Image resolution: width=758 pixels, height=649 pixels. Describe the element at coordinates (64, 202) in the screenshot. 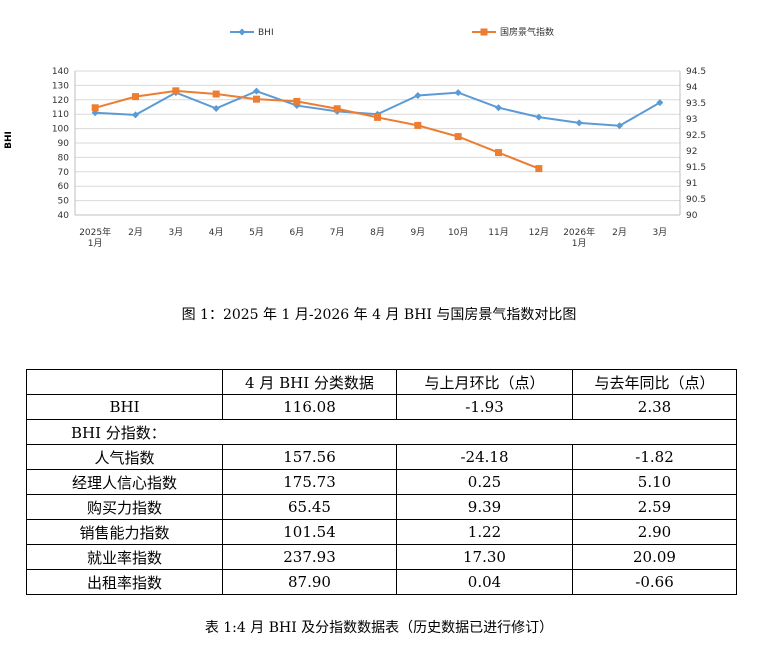

I see `left-tick-label: 50` at that location.